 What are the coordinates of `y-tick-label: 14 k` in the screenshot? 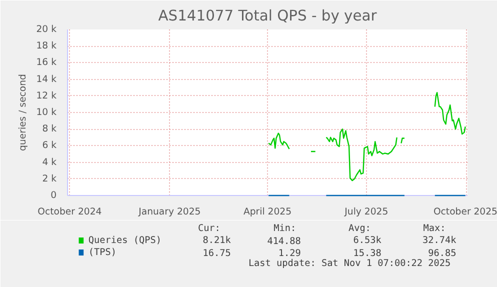 It's located at (47, 79).